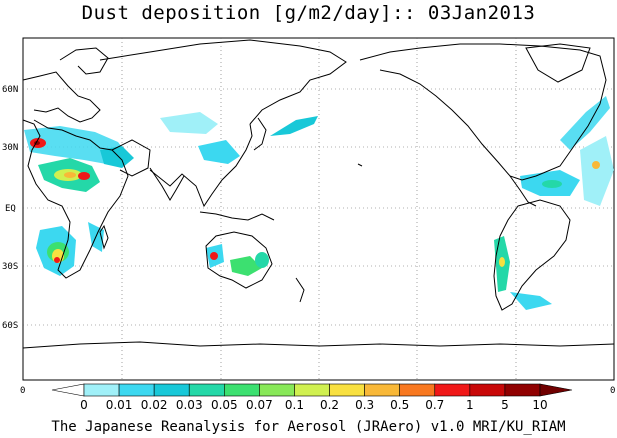 The height and width of the screenshot is (438, 617). What do you see at coordinates (104, 237) in the screenshot?
I see `coastline-madagascar` at bounding box center [104, 237].